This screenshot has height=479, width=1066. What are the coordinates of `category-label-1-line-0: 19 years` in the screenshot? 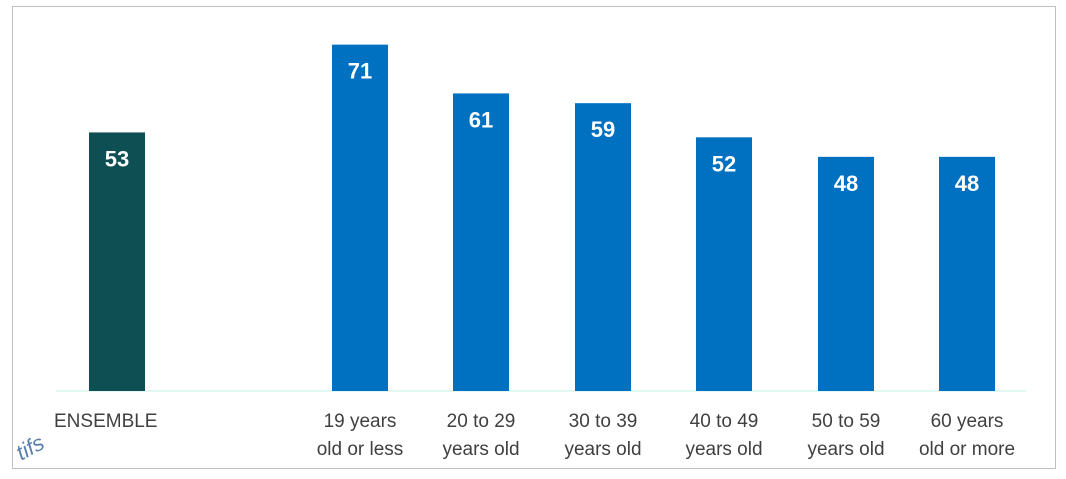 It's located at (360, 421).